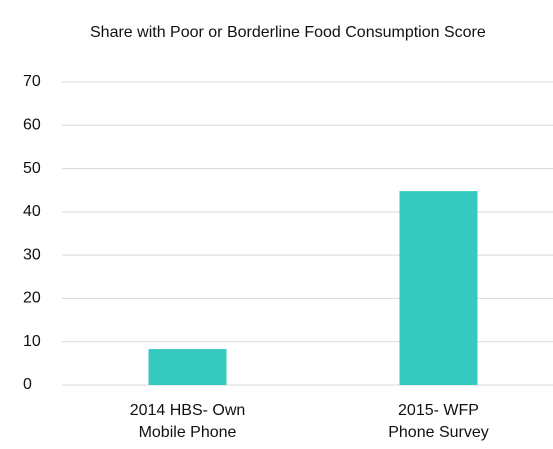 The height and width of the screenshot is (449, 553). What do you see at coordinates (32, 81) in the screenshot?
I see `y-tick-label: 70` at bounding box center [32, 81].